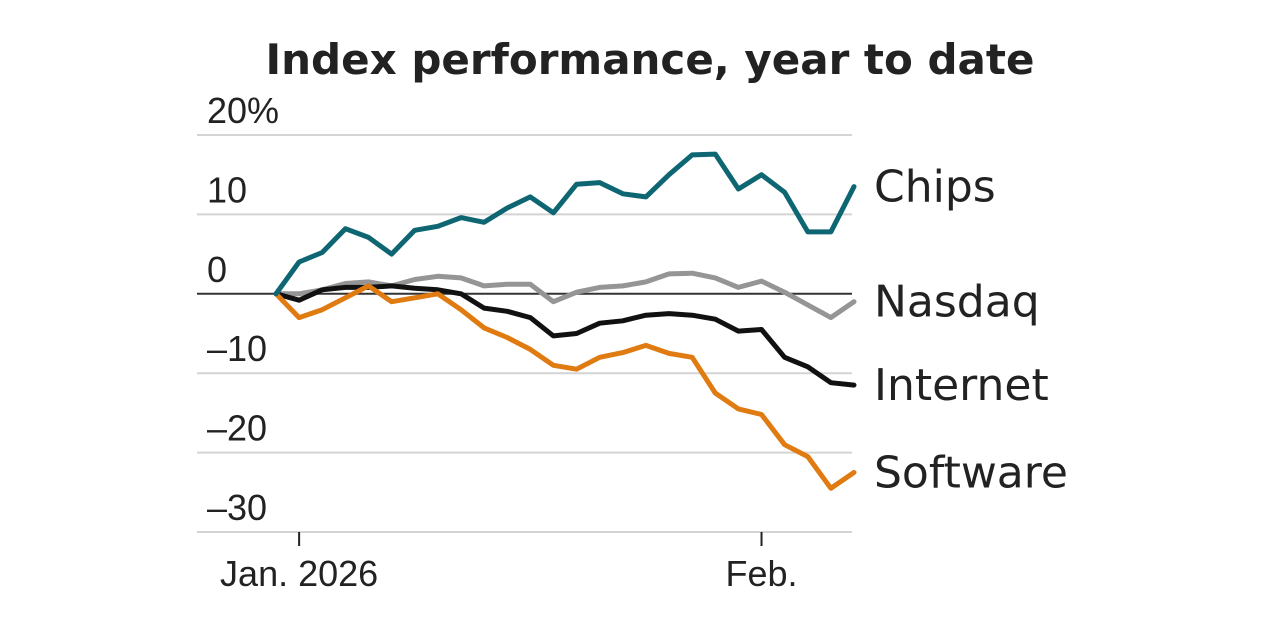 The height and width of the screenshot is (640, 1280). I want to click on series-labels: Chips Nasdaq Internet Software, so click(971, 330).